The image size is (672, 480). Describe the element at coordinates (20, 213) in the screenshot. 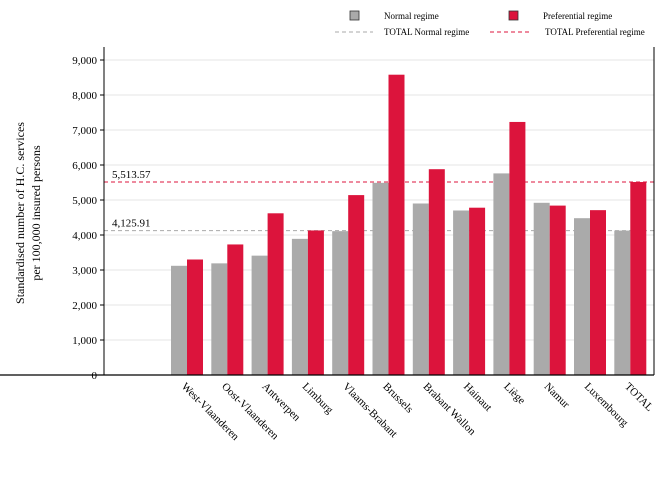

I see `y-axis-title-line-1: Standardised number of H.C. services` at that location.